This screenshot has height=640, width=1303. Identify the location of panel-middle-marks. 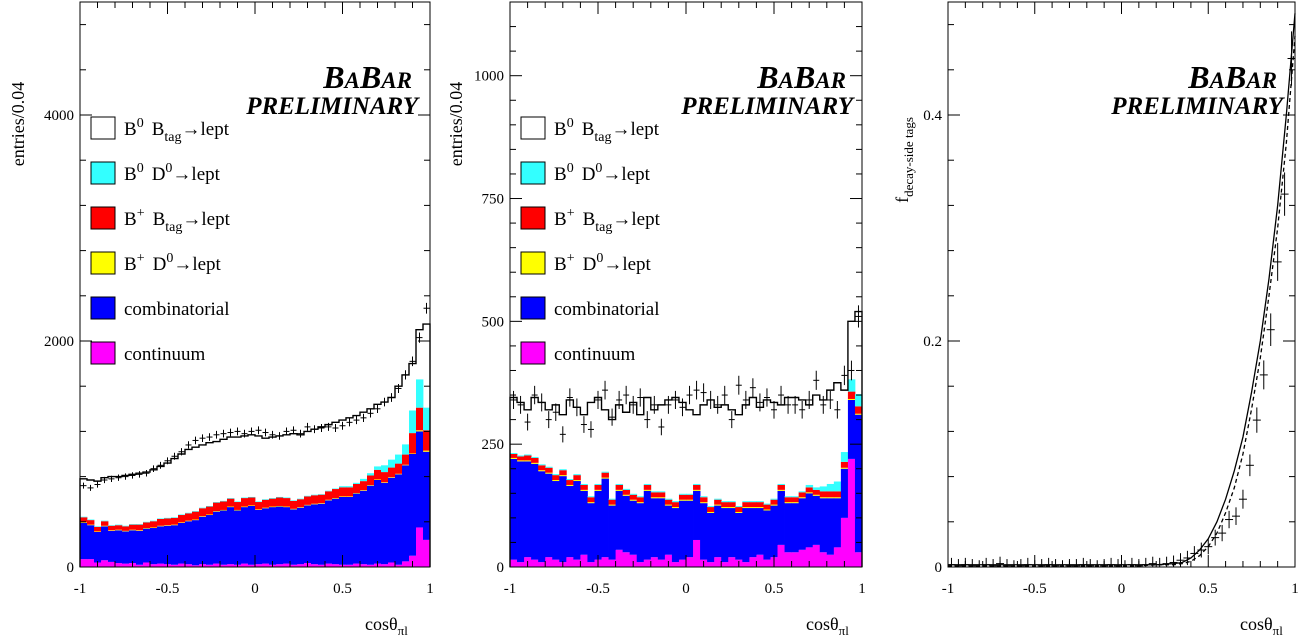
(686, 436).